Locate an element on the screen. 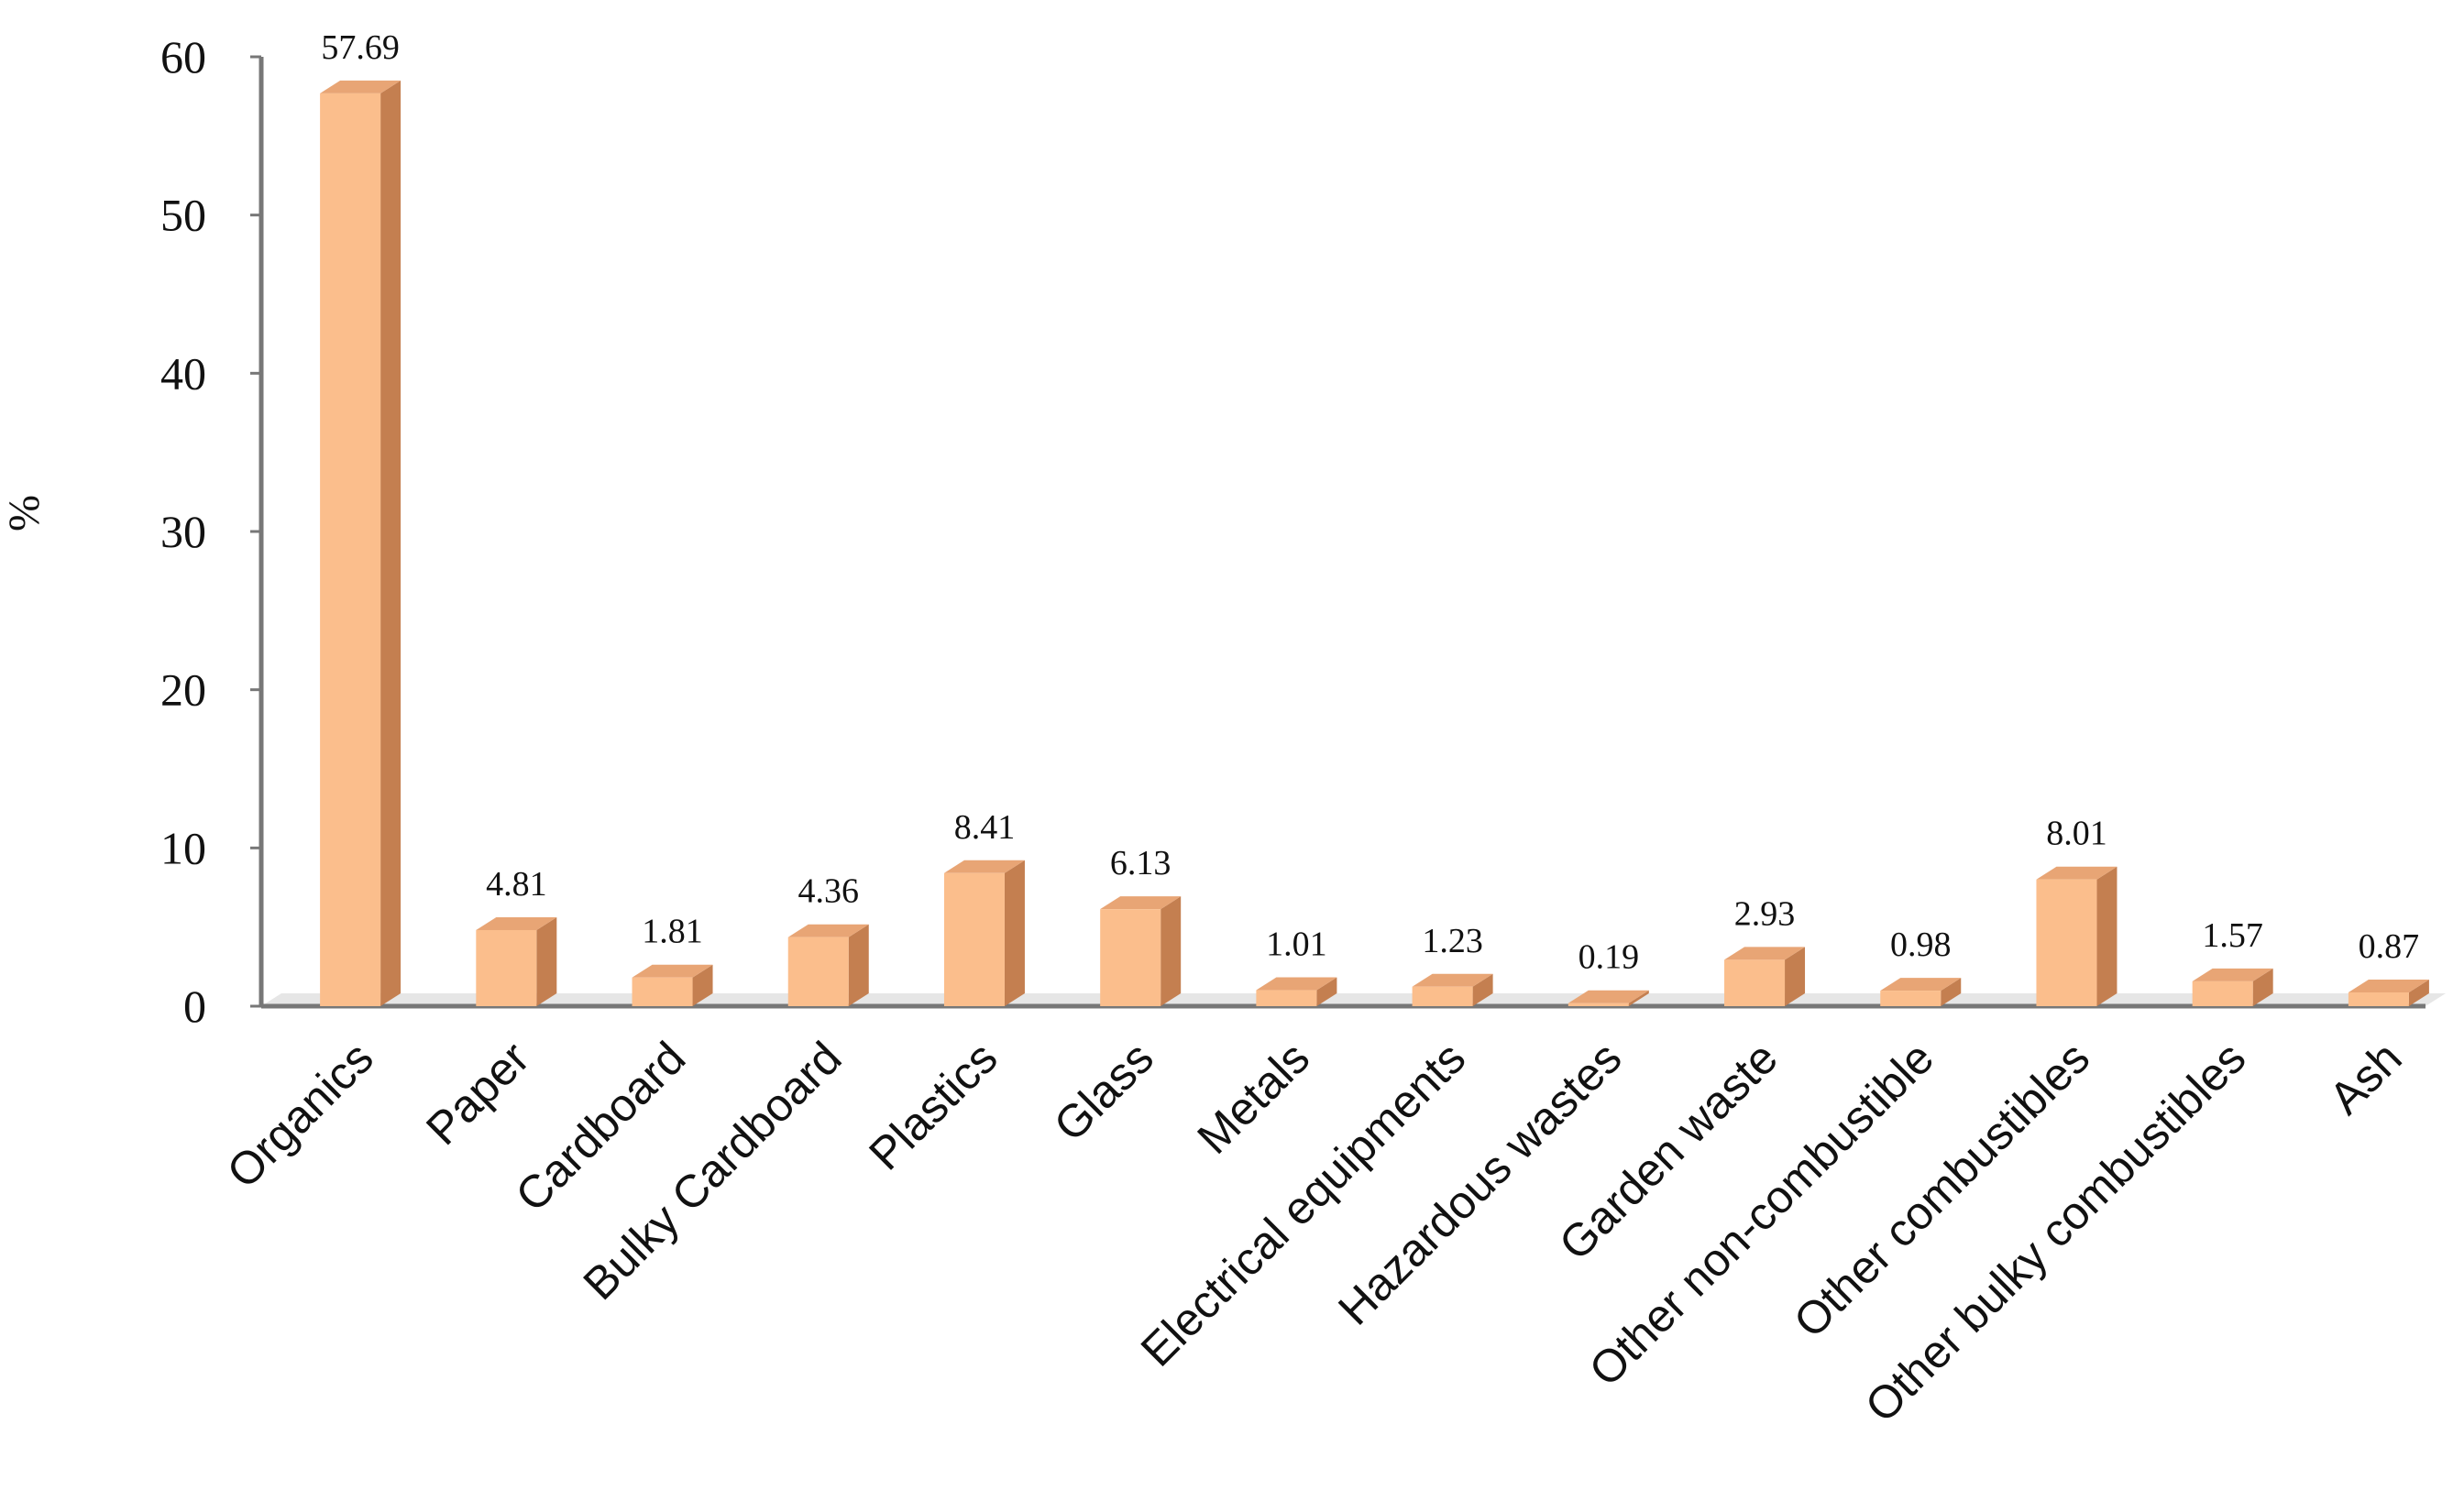  y-tick-label: 30 is located at coordinates (183, 531).